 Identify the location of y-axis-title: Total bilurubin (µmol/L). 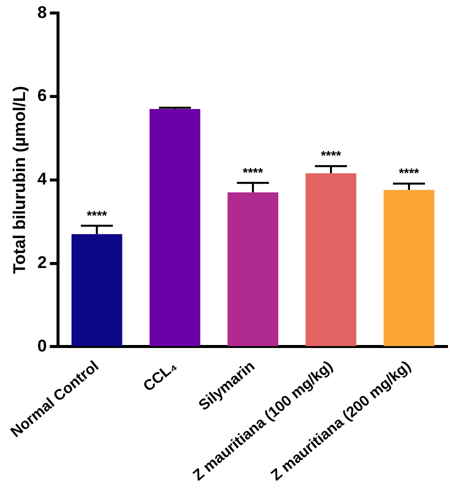
(19, 180).